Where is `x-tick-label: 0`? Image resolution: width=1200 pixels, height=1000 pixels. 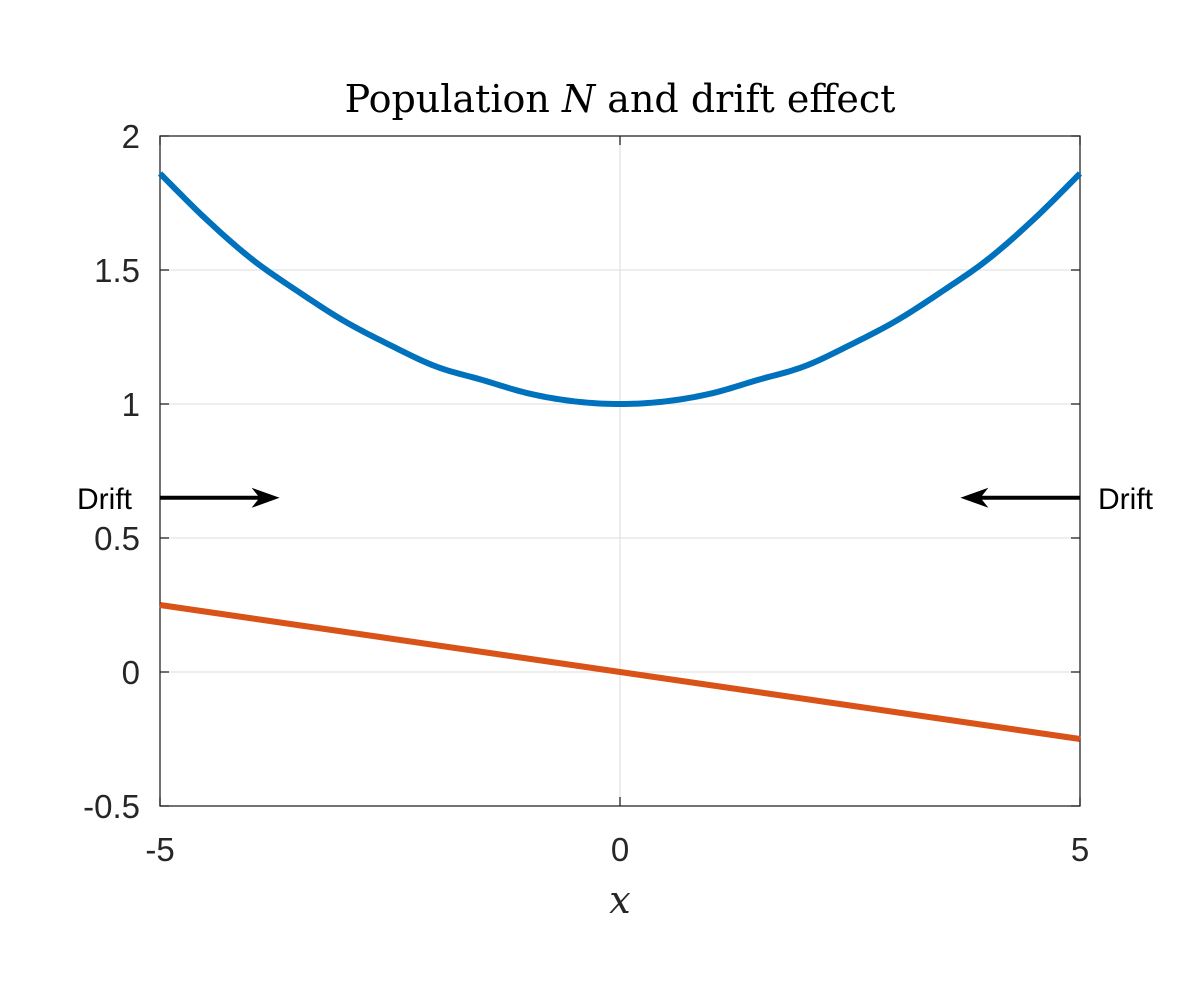 x-tick-label: 0 is located at coordinates (620, 849).